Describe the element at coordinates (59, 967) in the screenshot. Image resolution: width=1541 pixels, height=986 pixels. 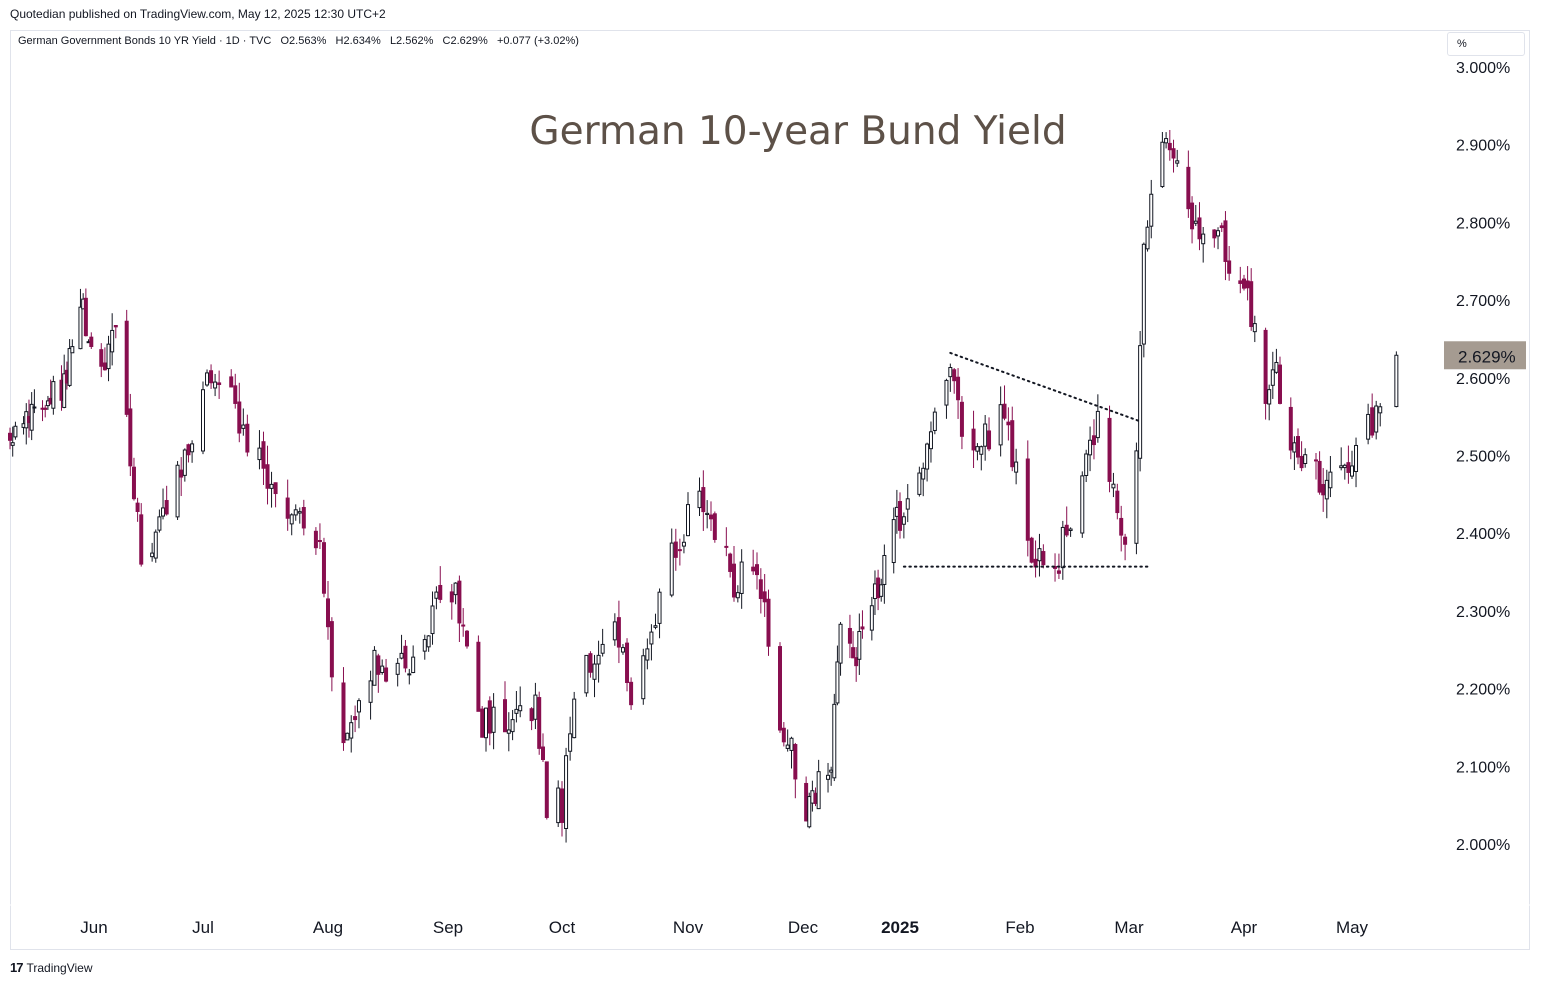
I see `footer-brand: TradingView` at that location.